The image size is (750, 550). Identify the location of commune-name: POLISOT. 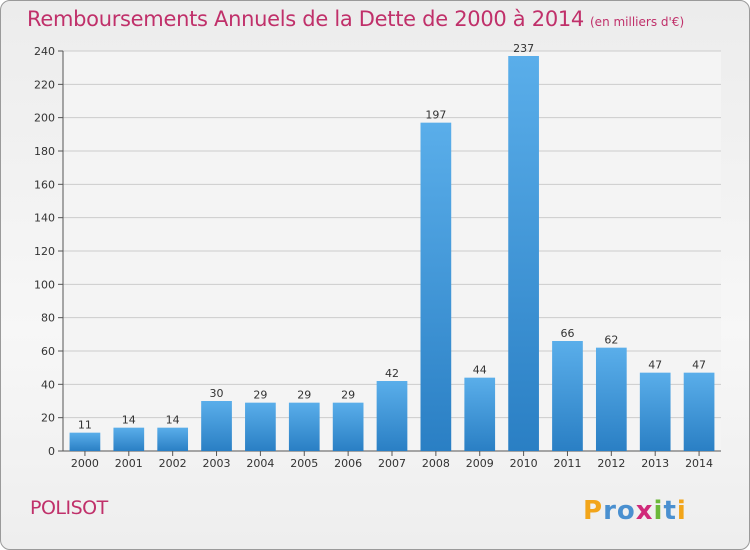
(69, 508).